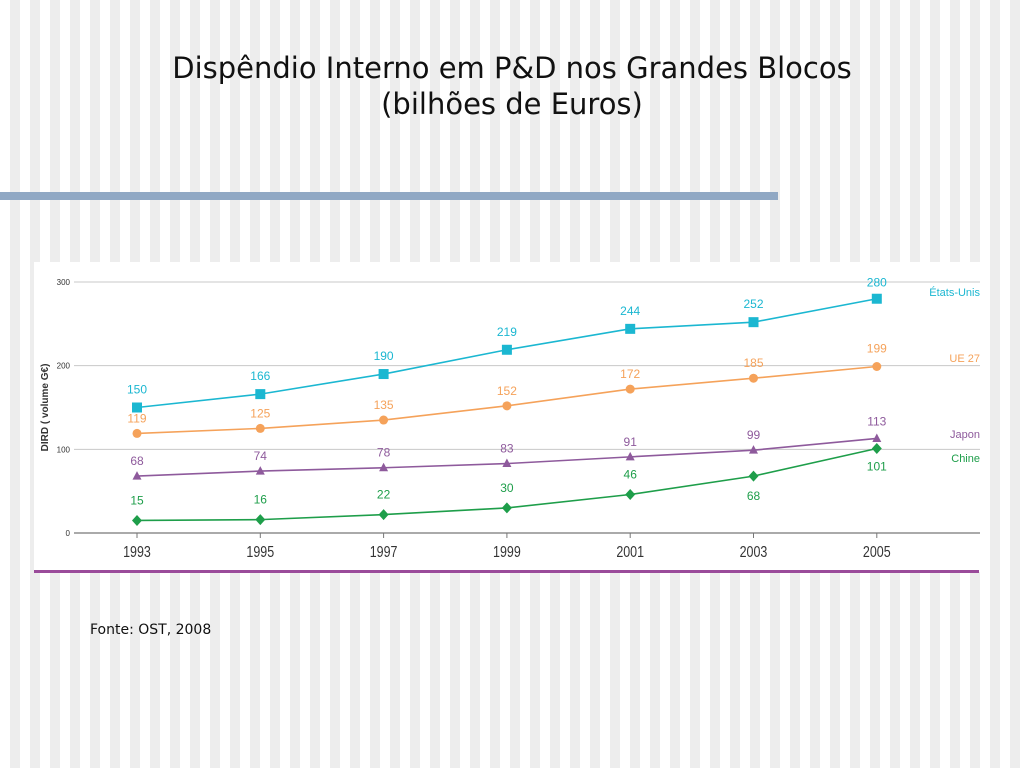 Image resolution: width=1024 pixels, height=768 pixels. I want to click on legend-Japon: Japon, so click(965, 435).